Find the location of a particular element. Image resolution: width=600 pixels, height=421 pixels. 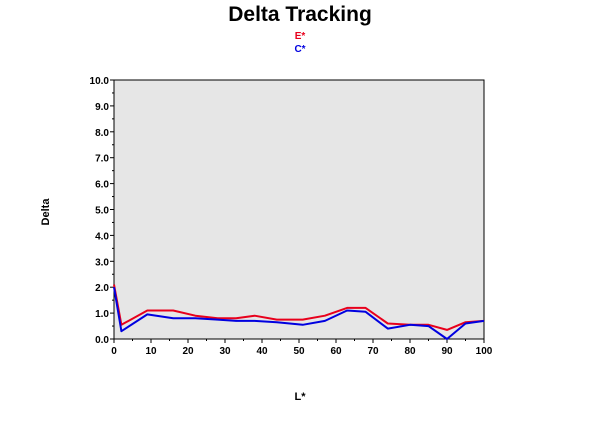

y-tick-label: 0.0 is located at coordinates (102, 340).